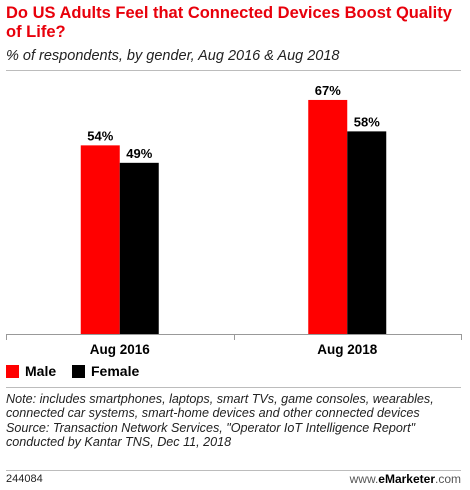  Describe the element at coordinates (328, 90) in the screenshot. I see `data-label-male-1: 67%` at that location.